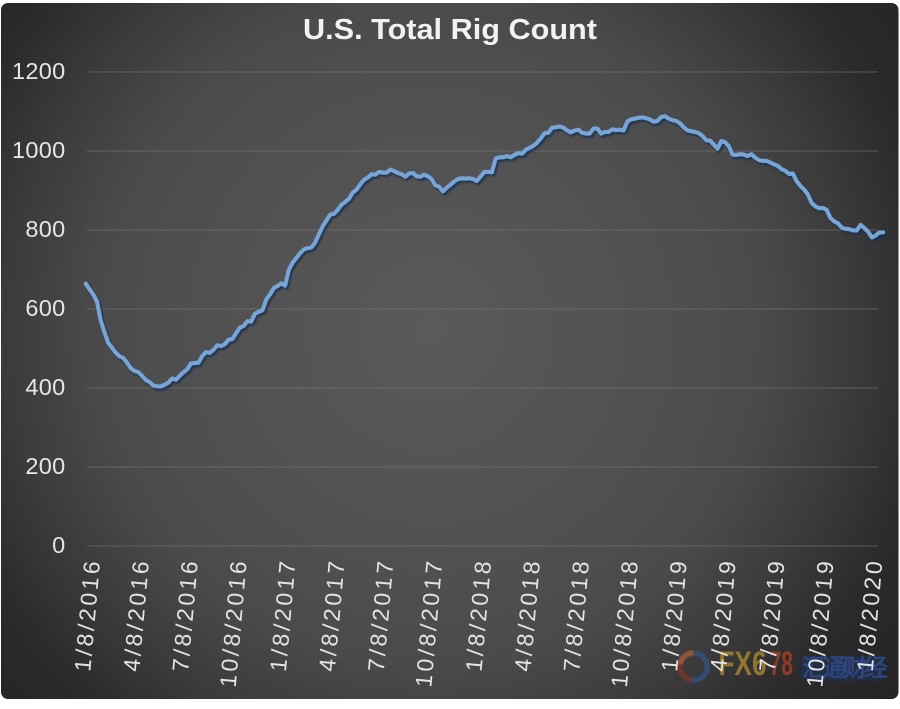 This screenshot has height=709, width=900. I want to click on svg-text: U.S. Total Rig Count, so click(450, 30).